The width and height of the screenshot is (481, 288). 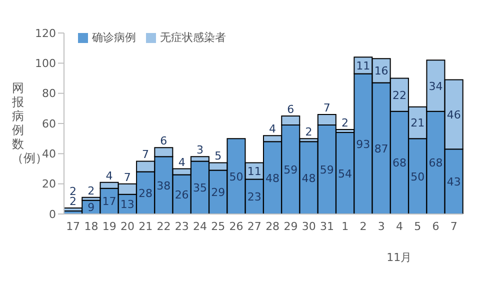 I want to click on x-tick-label: 31, so click(x=327, y=226).